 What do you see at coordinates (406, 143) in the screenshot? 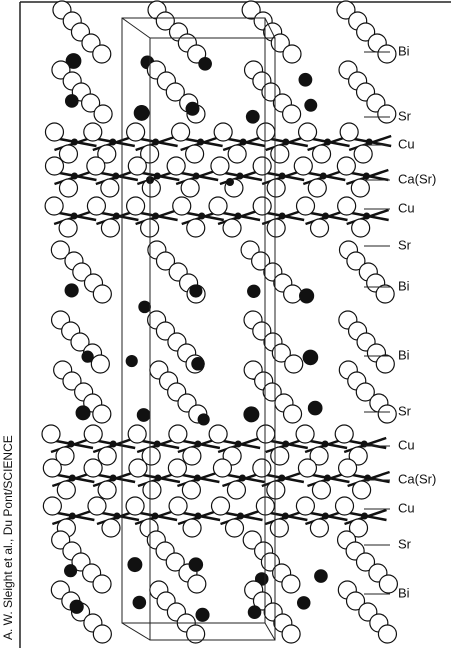
I see `layer-label: Cu` at bounding box center [406, 143].